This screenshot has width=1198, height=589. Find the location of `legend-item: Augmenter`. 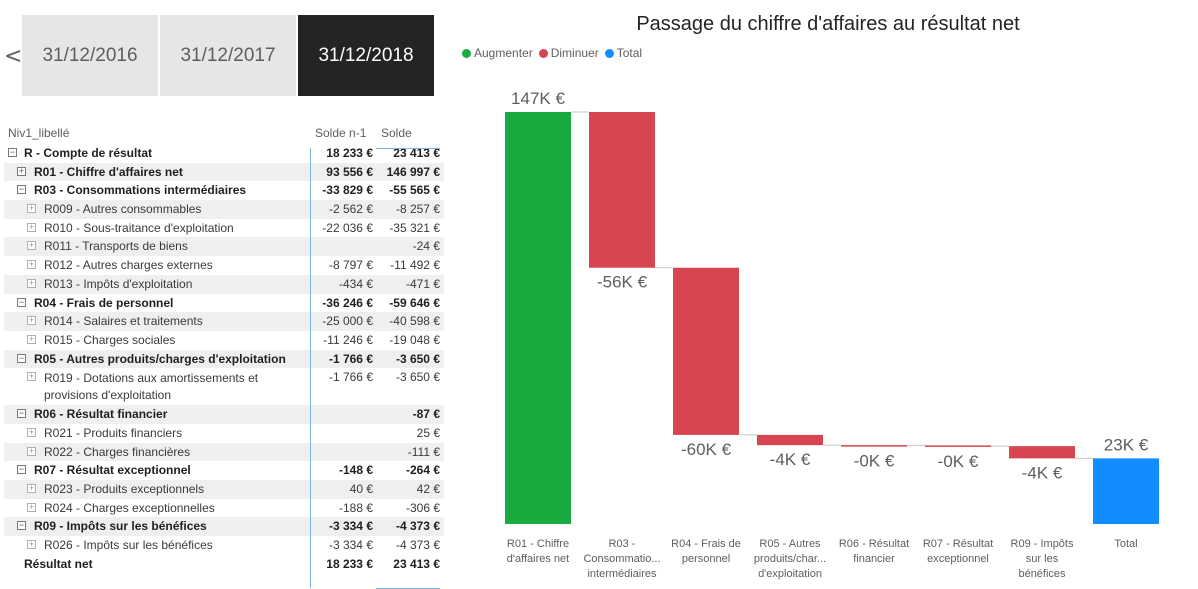

legend-item: Augmenter is located at coordinates (497, 53).